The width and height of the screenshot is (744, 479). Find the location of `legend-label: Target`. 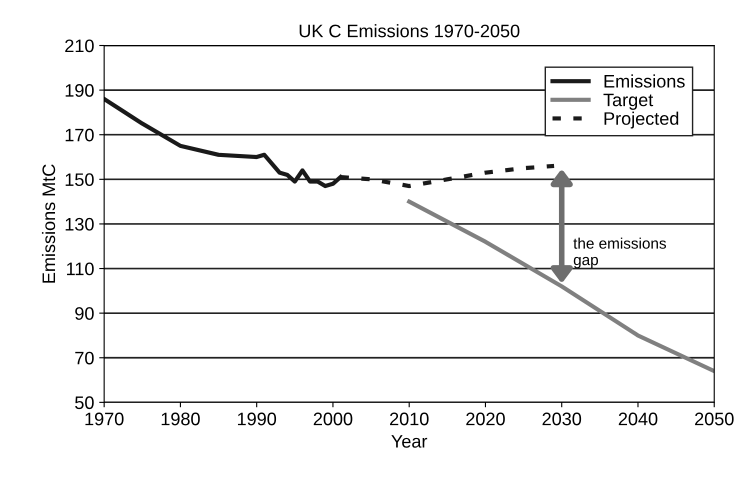

legend-label: Target is located at coordinates (628, 102).